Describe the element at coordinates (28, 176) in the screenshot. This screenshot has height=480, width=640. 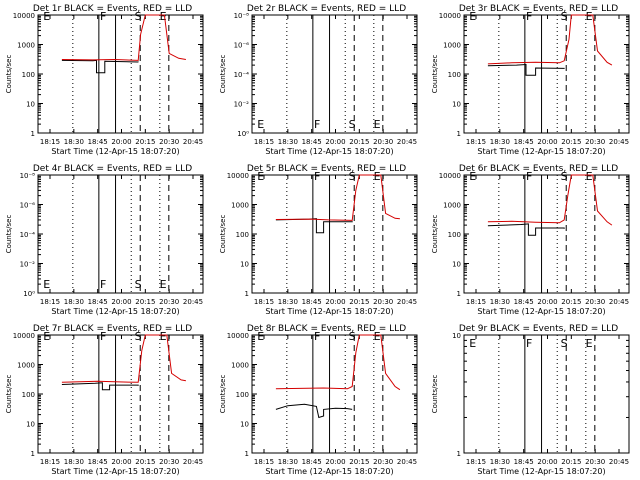
I see `y-tick-label: 10⁻⁸` at that location.